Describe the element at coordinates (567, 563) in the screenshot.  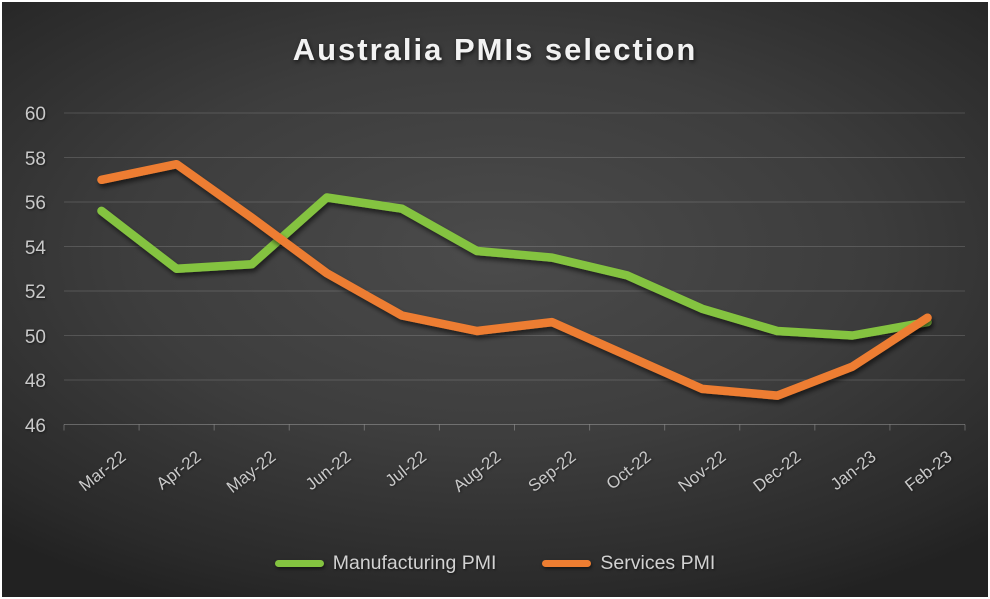
I see `legend-swatch-services-icon` at that location.